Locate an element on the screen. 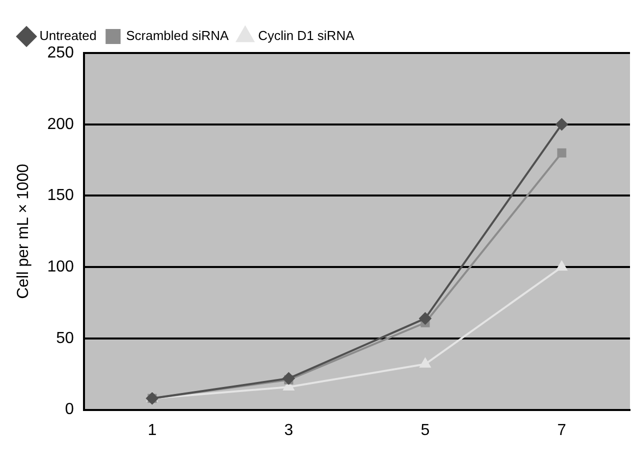 The width and height of the screenshot is (640, 453). legend-label: Cyclin D1 siRNA is located at coordinates (306, 36).